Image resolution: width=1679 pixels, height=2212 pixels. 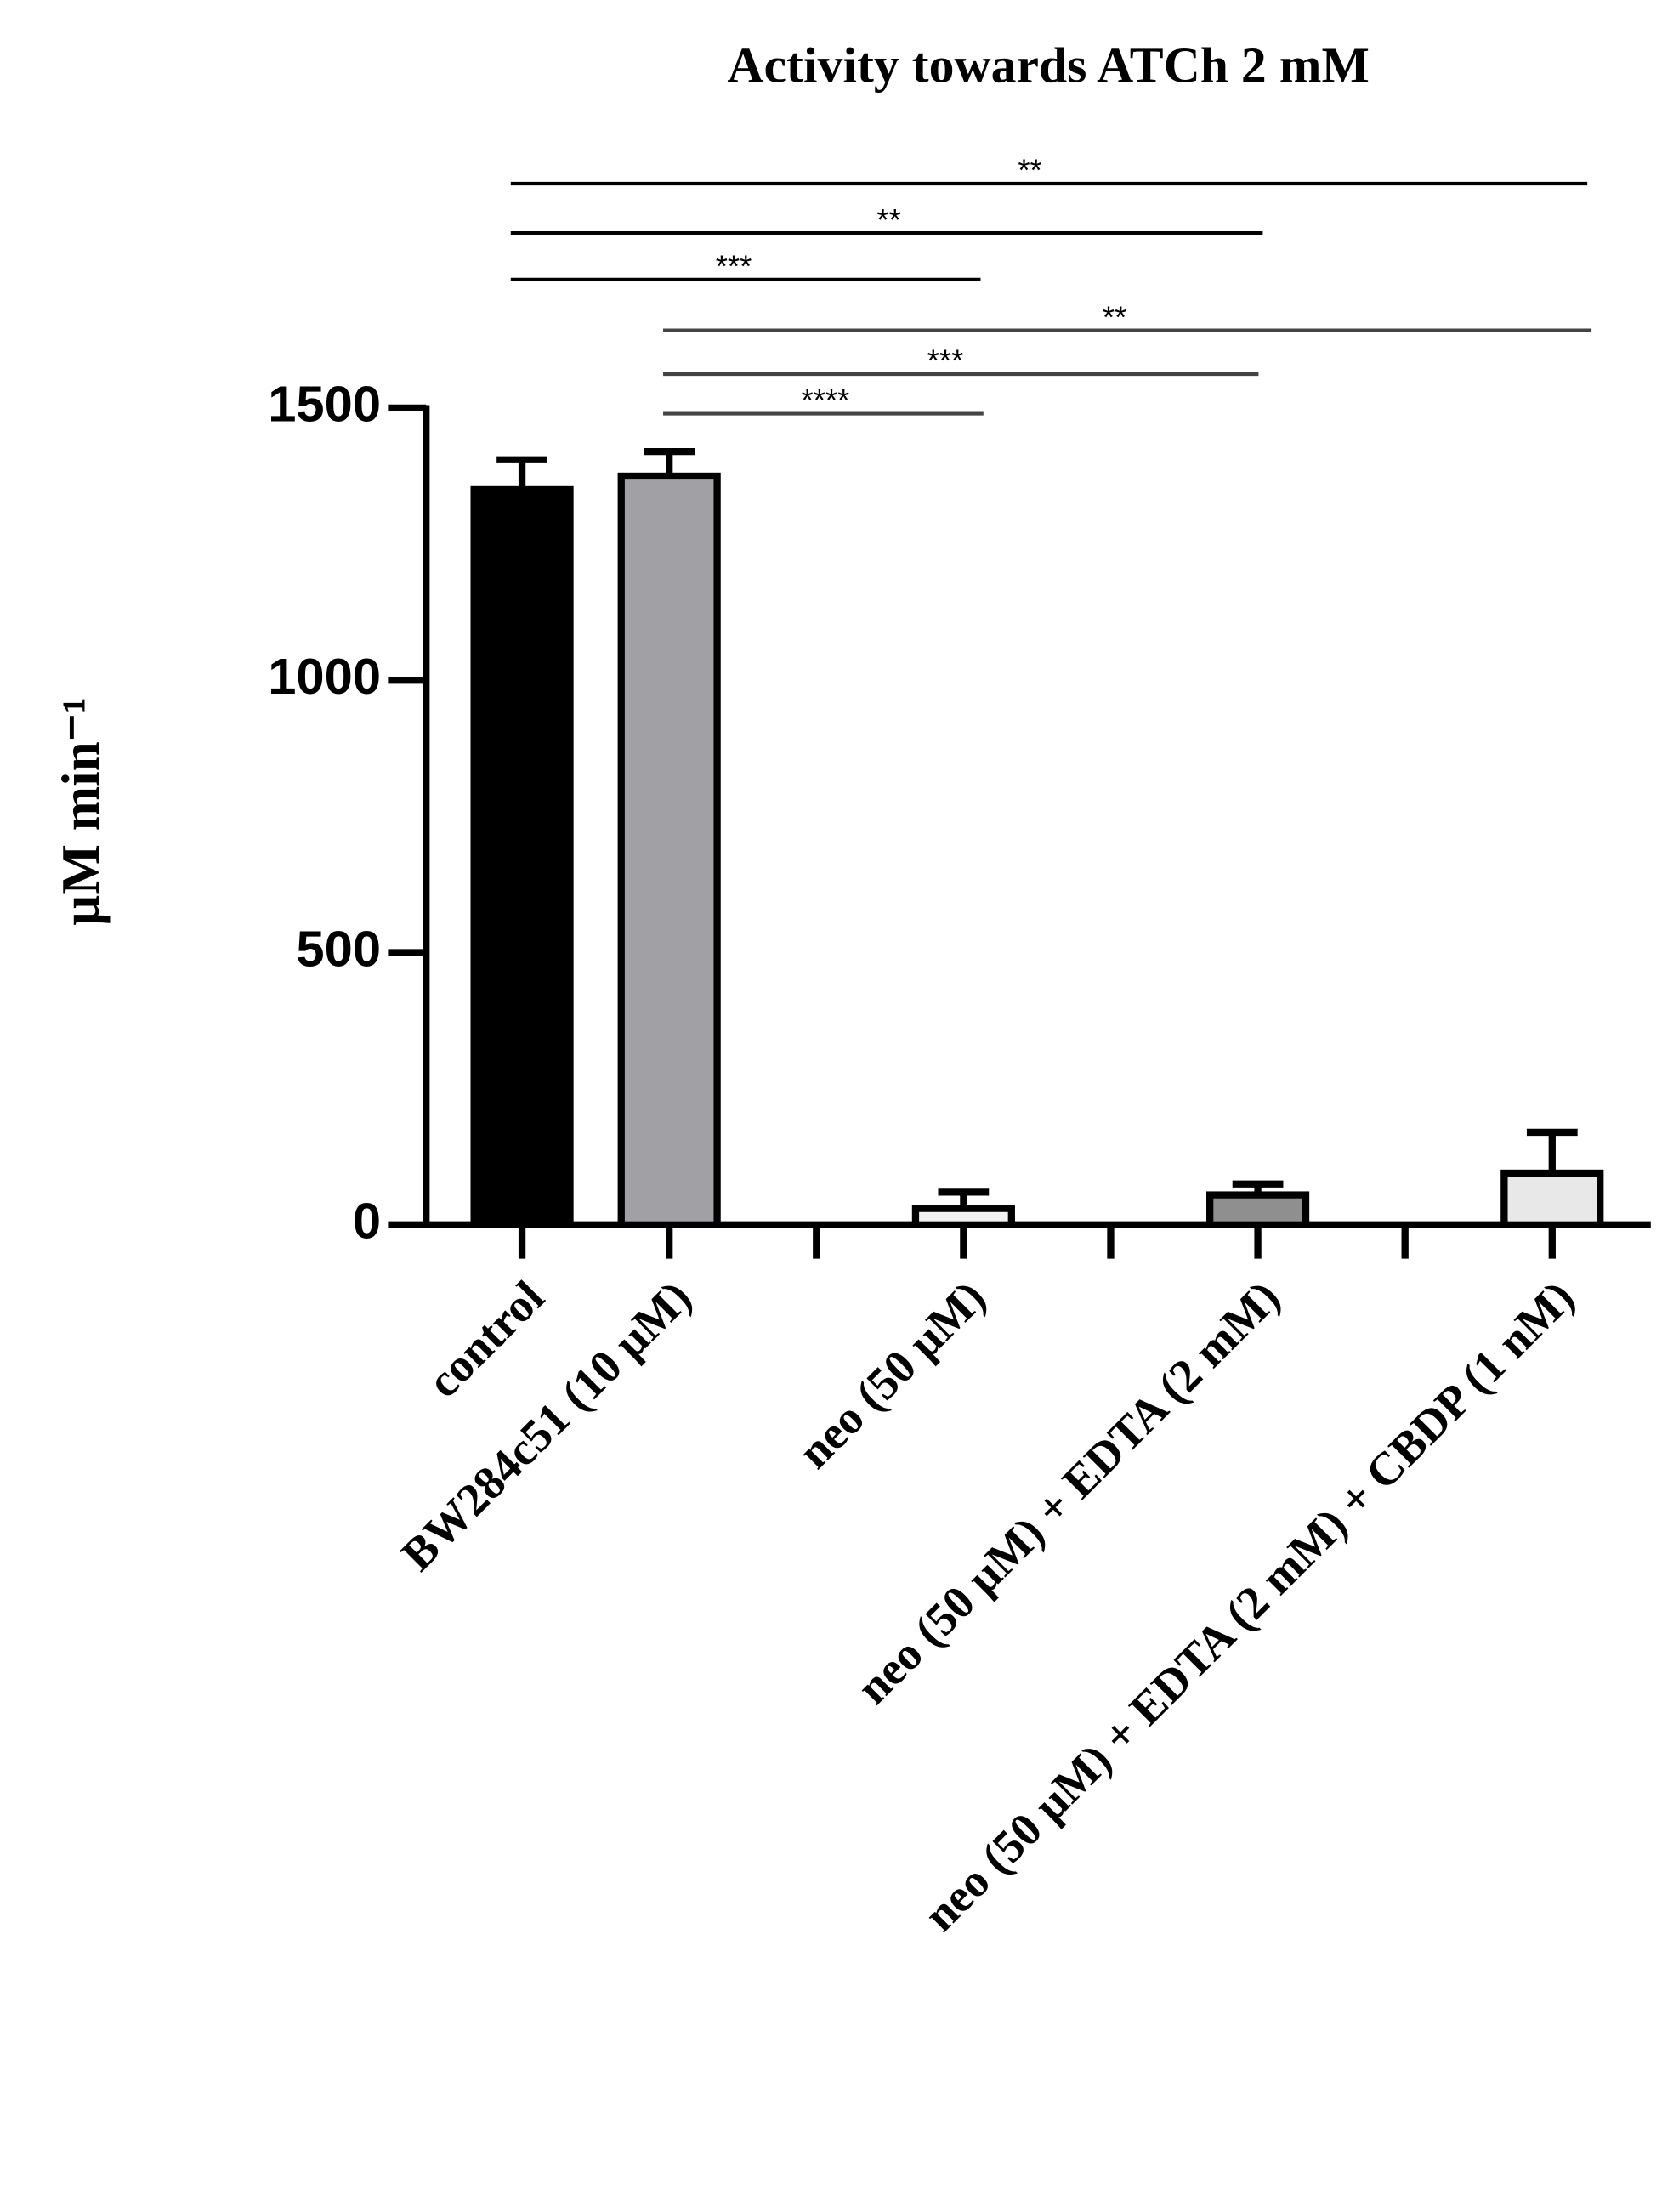 What do you see at coordinates (546, 1425) in the screenshot?
I see `x-tick-label: BW284c51 (10 µM)` at bounding box center [546, 1425].